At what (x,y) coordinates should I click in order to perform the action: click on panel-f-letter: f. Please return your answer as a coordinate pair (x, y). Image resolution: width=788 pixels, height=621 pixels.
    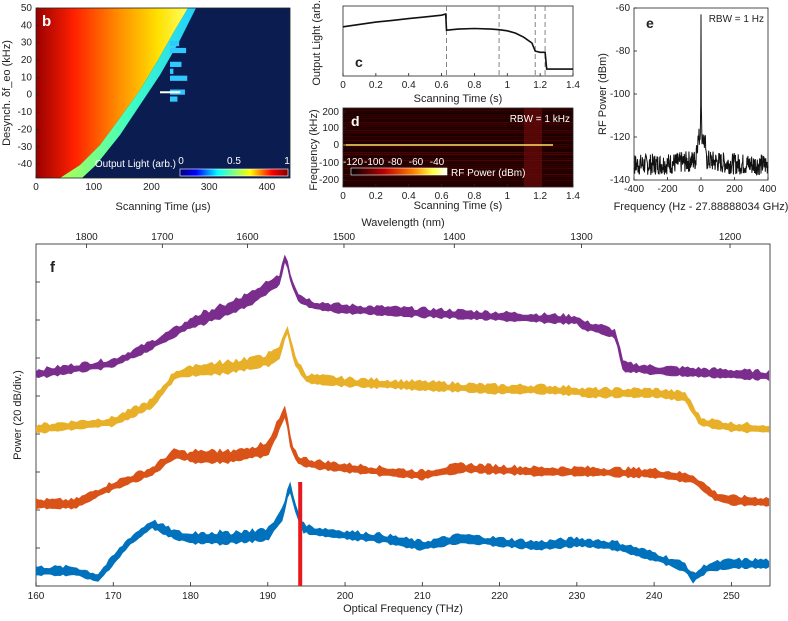
    Looking at the image, I should click on (53, 267).